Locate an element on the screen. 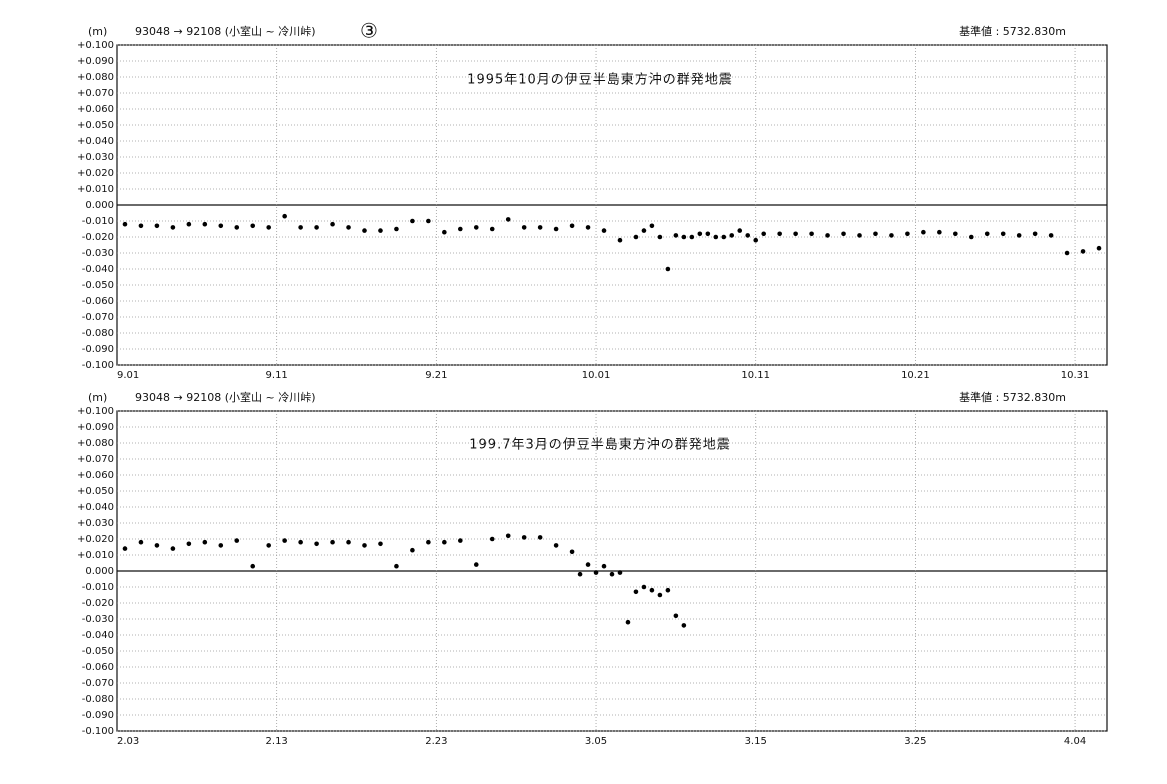 This screenshot has width=1167, height=784. x-tick-label: 9.21 is located at coordinates (436, 375).